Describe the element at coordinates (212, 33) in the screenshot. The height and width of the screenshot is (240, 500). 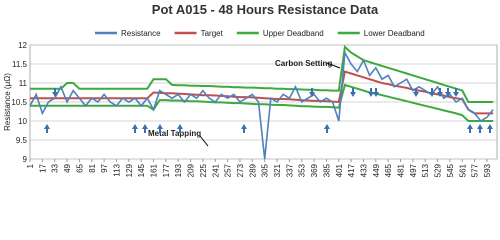
I see `legend-label: Target` at that location.